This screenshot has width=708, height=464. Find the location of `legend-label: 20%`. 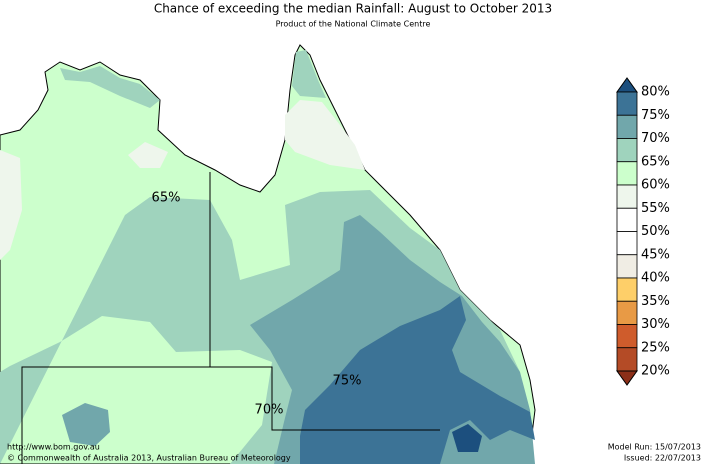

legend-label: 20% is located at coordinates (655, 371).